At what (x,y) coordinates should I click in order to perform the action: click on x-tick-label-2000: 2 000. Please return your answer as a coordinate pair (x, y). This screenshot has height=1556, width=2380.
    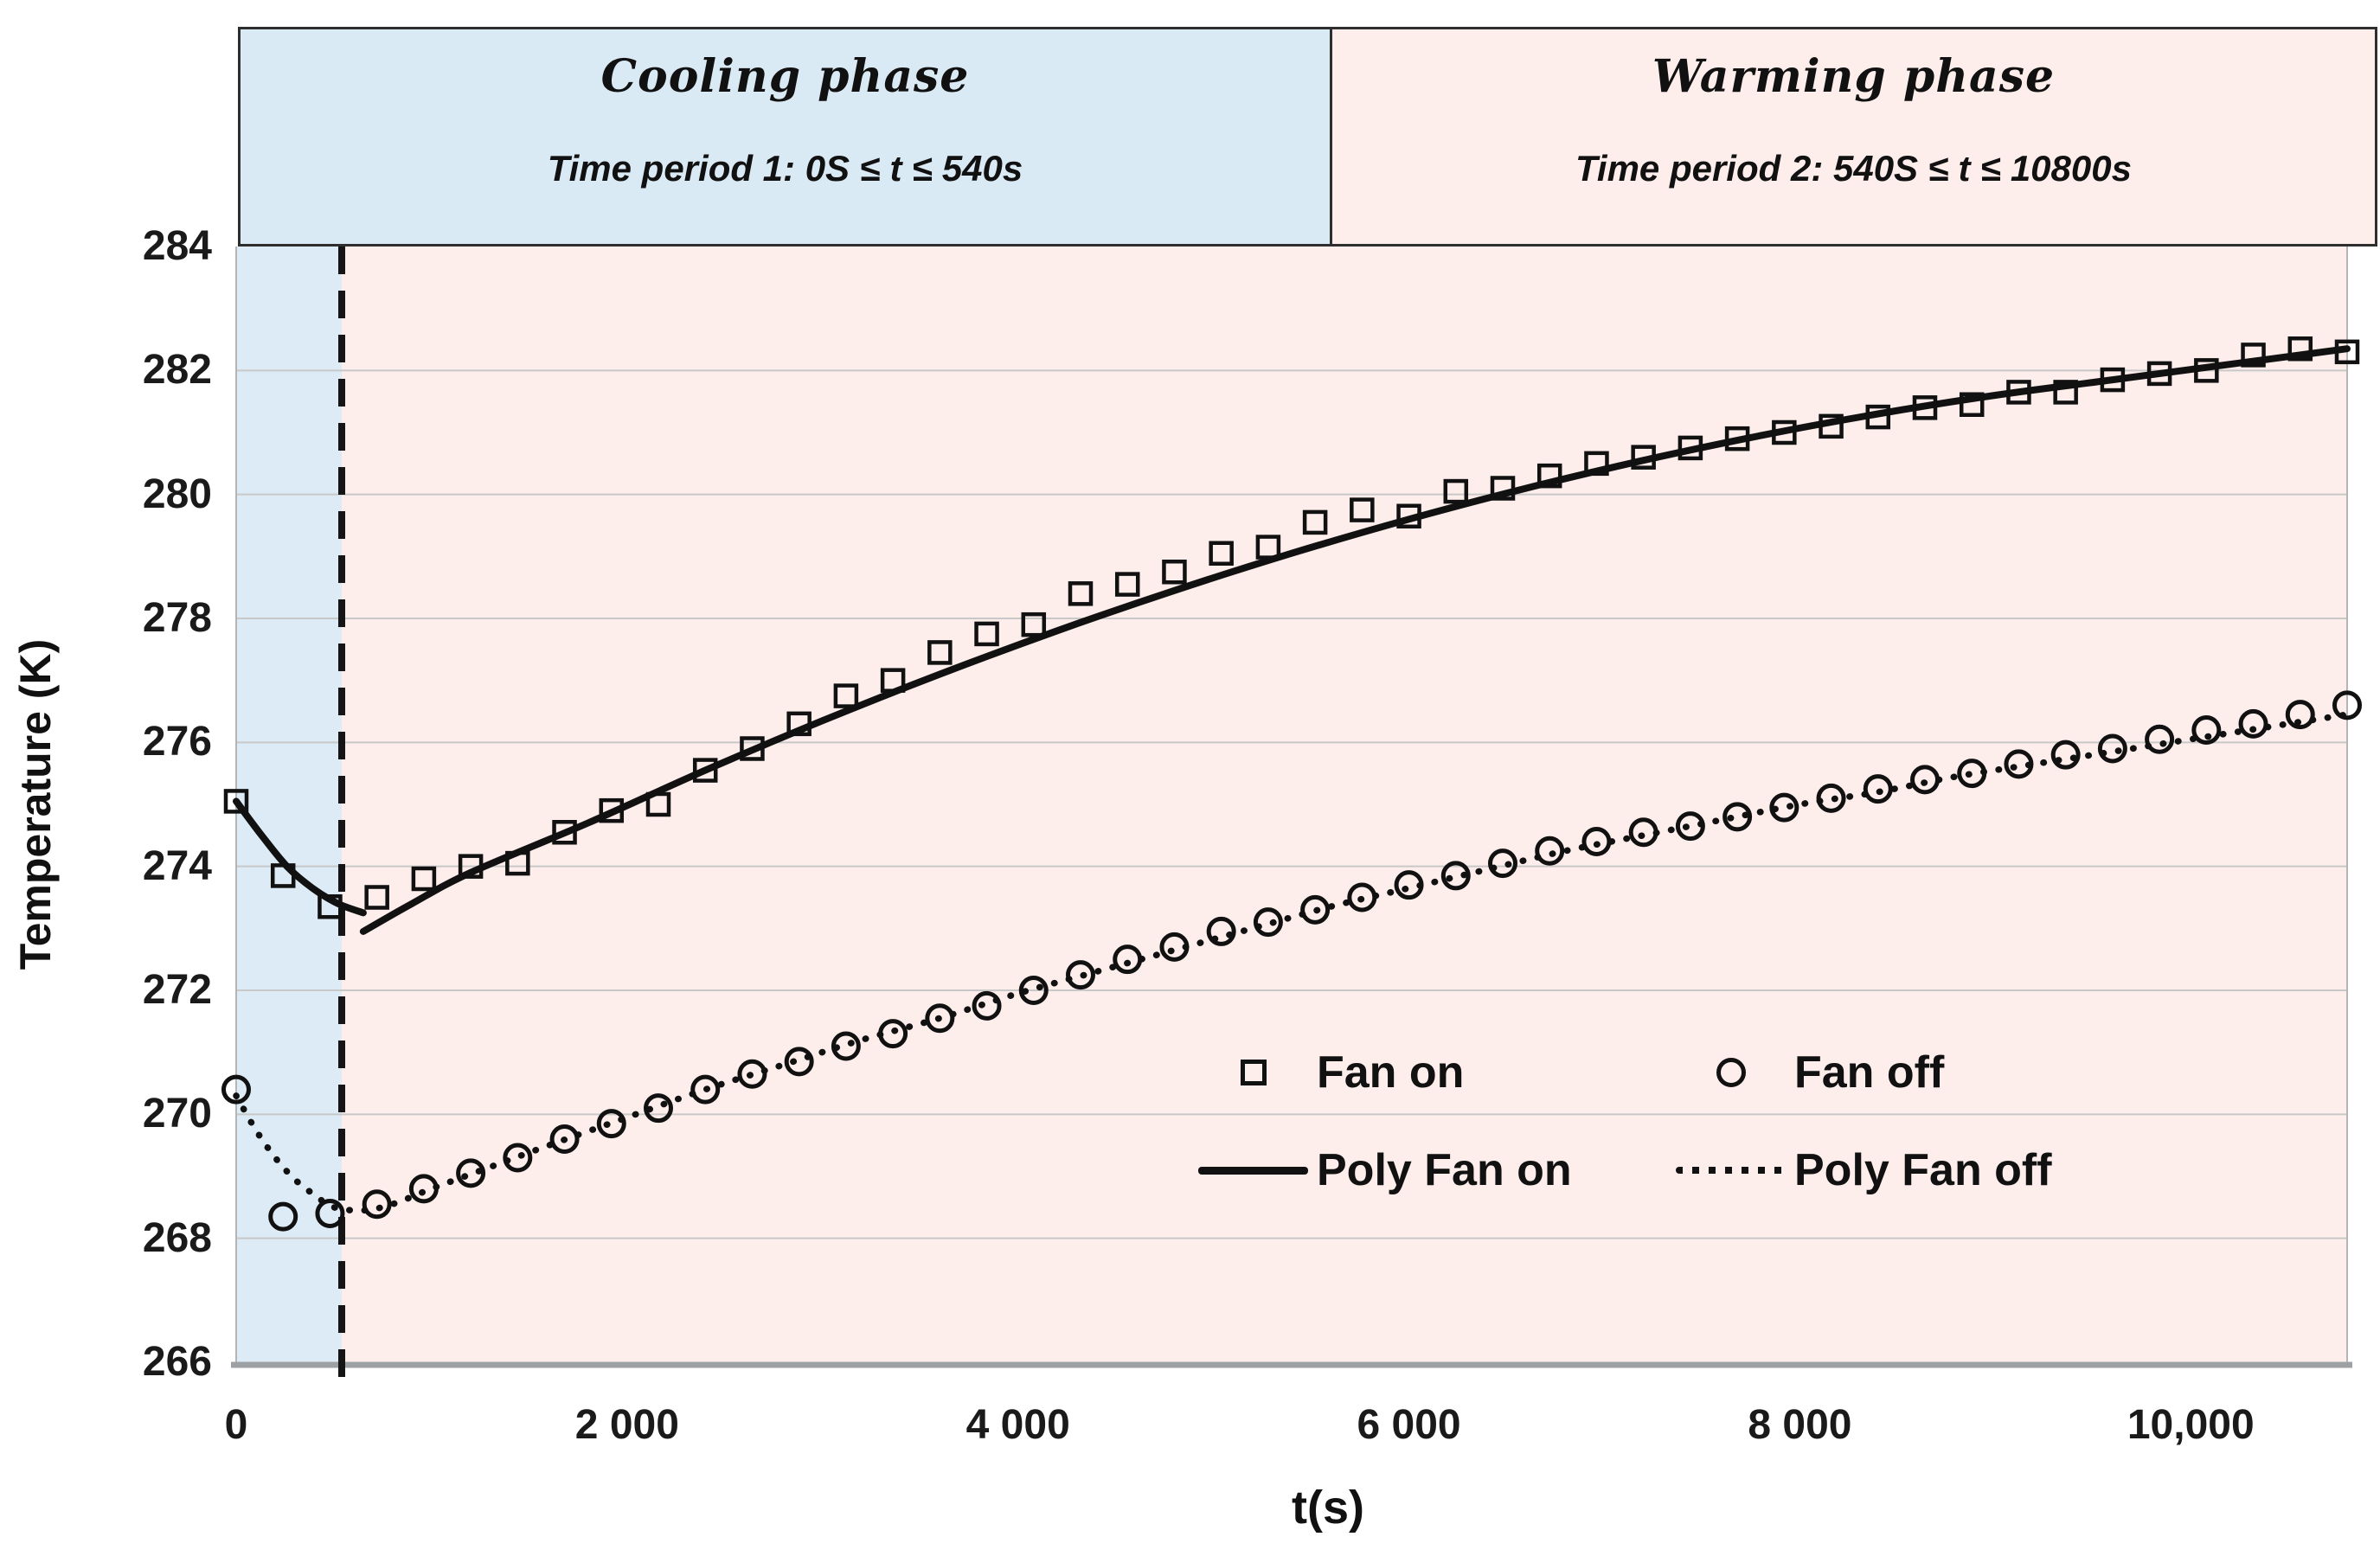
    Looking at the image, I should click on (626, 1425).